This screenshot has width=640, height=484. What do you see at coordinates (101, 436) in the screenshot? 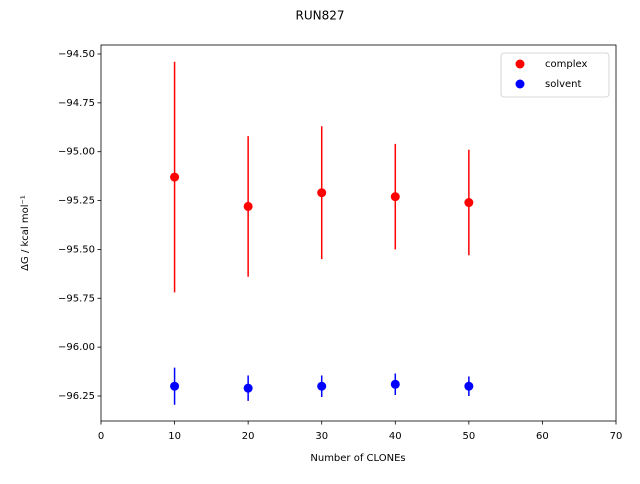
I see `x-tick-label: 0` at bounding box center [101, 436].